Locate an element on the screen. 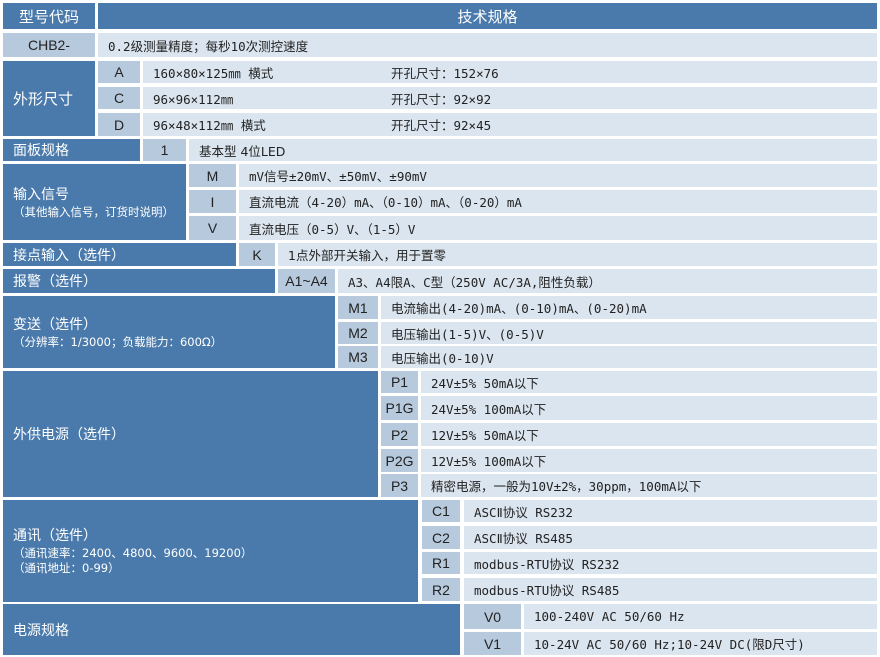 This screenshot has height=657, width=880. transmit-desc: 电压输出(0-10)V is located at coordinates (629, 357).